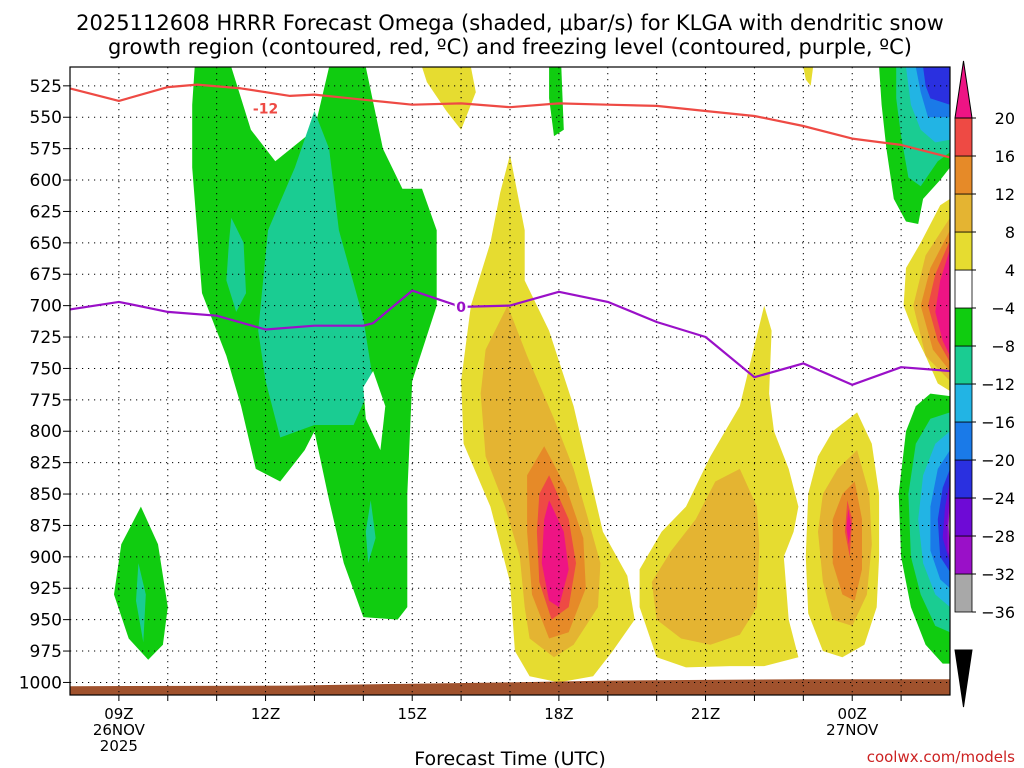 The width and height of the screenshot is (1024, 768). I want to click on y-tick-label-775: 775, so click(46, 401).